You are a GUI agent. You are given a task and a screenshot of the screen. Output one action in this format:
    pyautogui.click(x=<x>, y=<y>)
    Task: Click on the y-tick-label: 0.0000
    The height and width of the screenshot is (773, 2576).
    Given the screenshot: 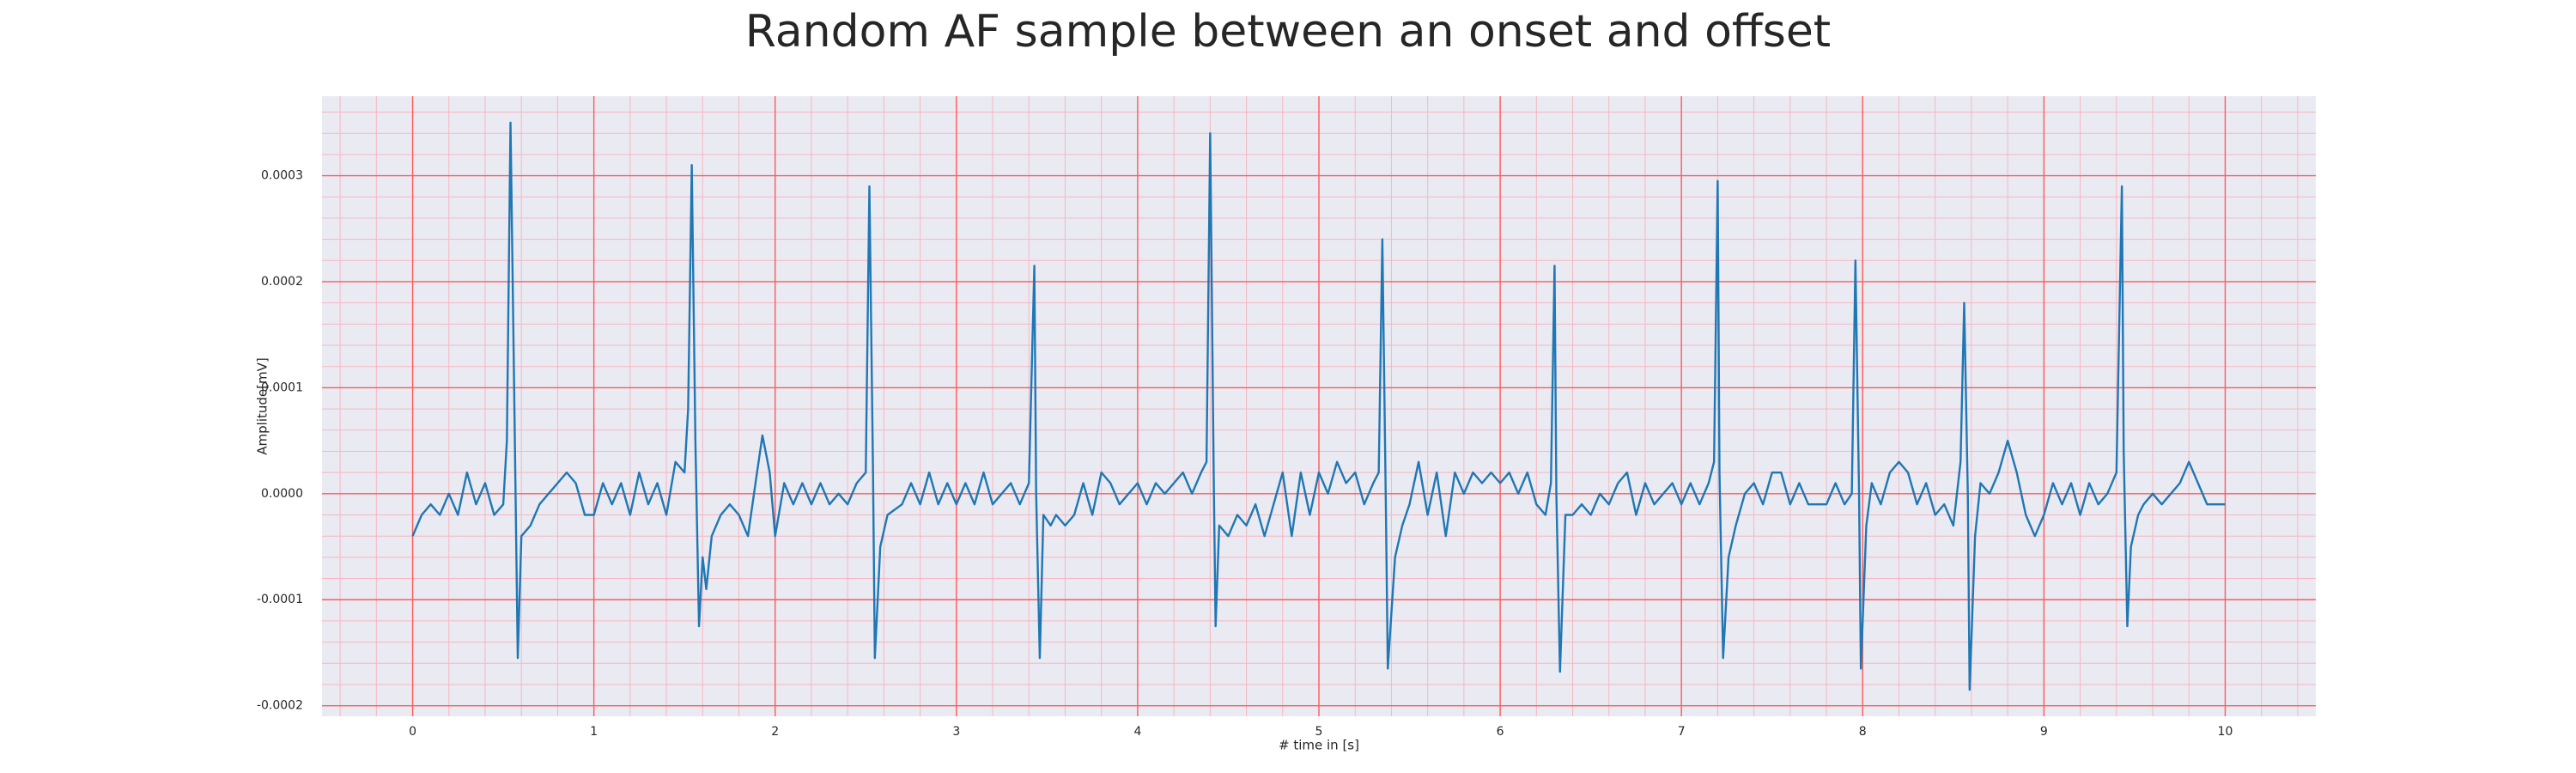 What is the action you would take?
    pyautogui.click(x=282, y=494)
    